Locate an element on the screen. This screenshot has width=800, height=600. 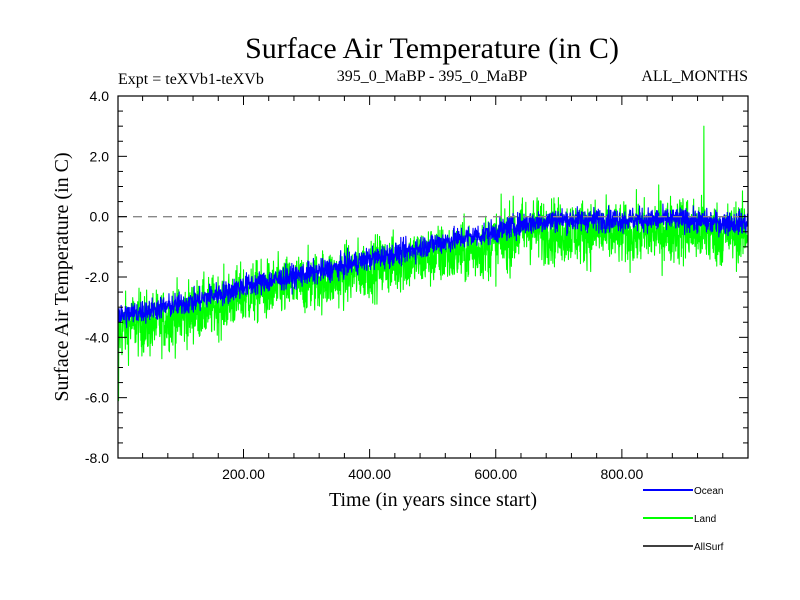
x-tick-labels: 200.00 400.00 600.00 800.00 is located at coordinates (432, 474).